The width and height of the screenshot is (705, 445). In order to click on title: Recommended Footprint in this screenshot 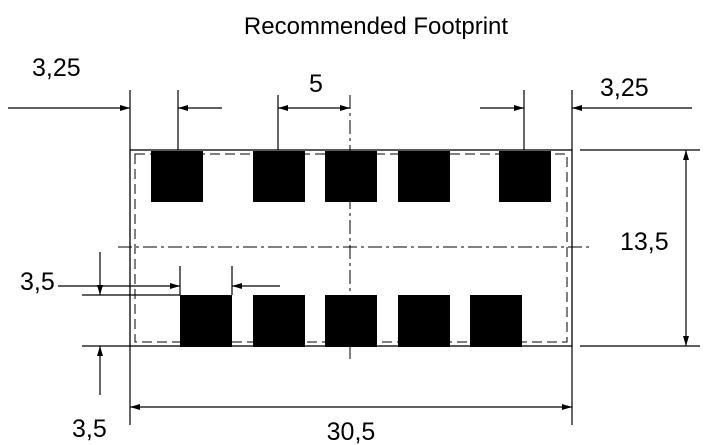, I will do `click(376, 26)`.